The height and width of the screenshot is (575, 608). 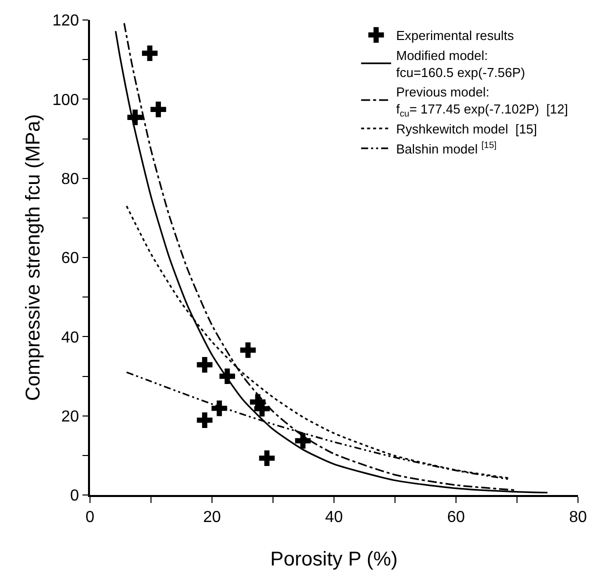 What do you see at coordinates (70, 259) in the screenshot?
I see `y-tick-label: 60` at bounding box center [70, 259].